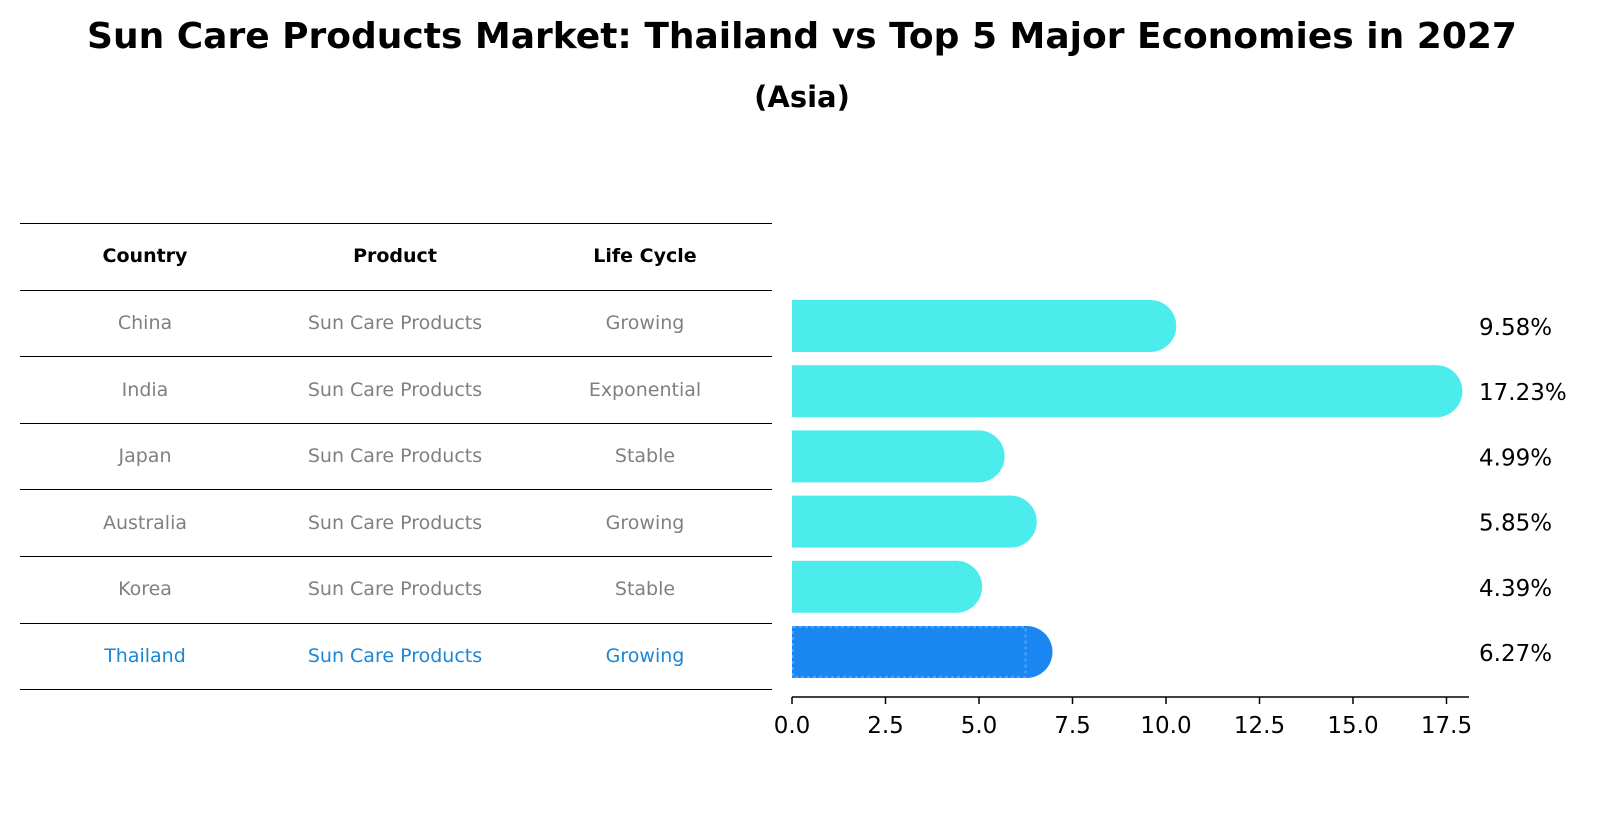 This screenshot has height=823, width=1604. I want to click on bar-highlight-outline, so click(909, 652).